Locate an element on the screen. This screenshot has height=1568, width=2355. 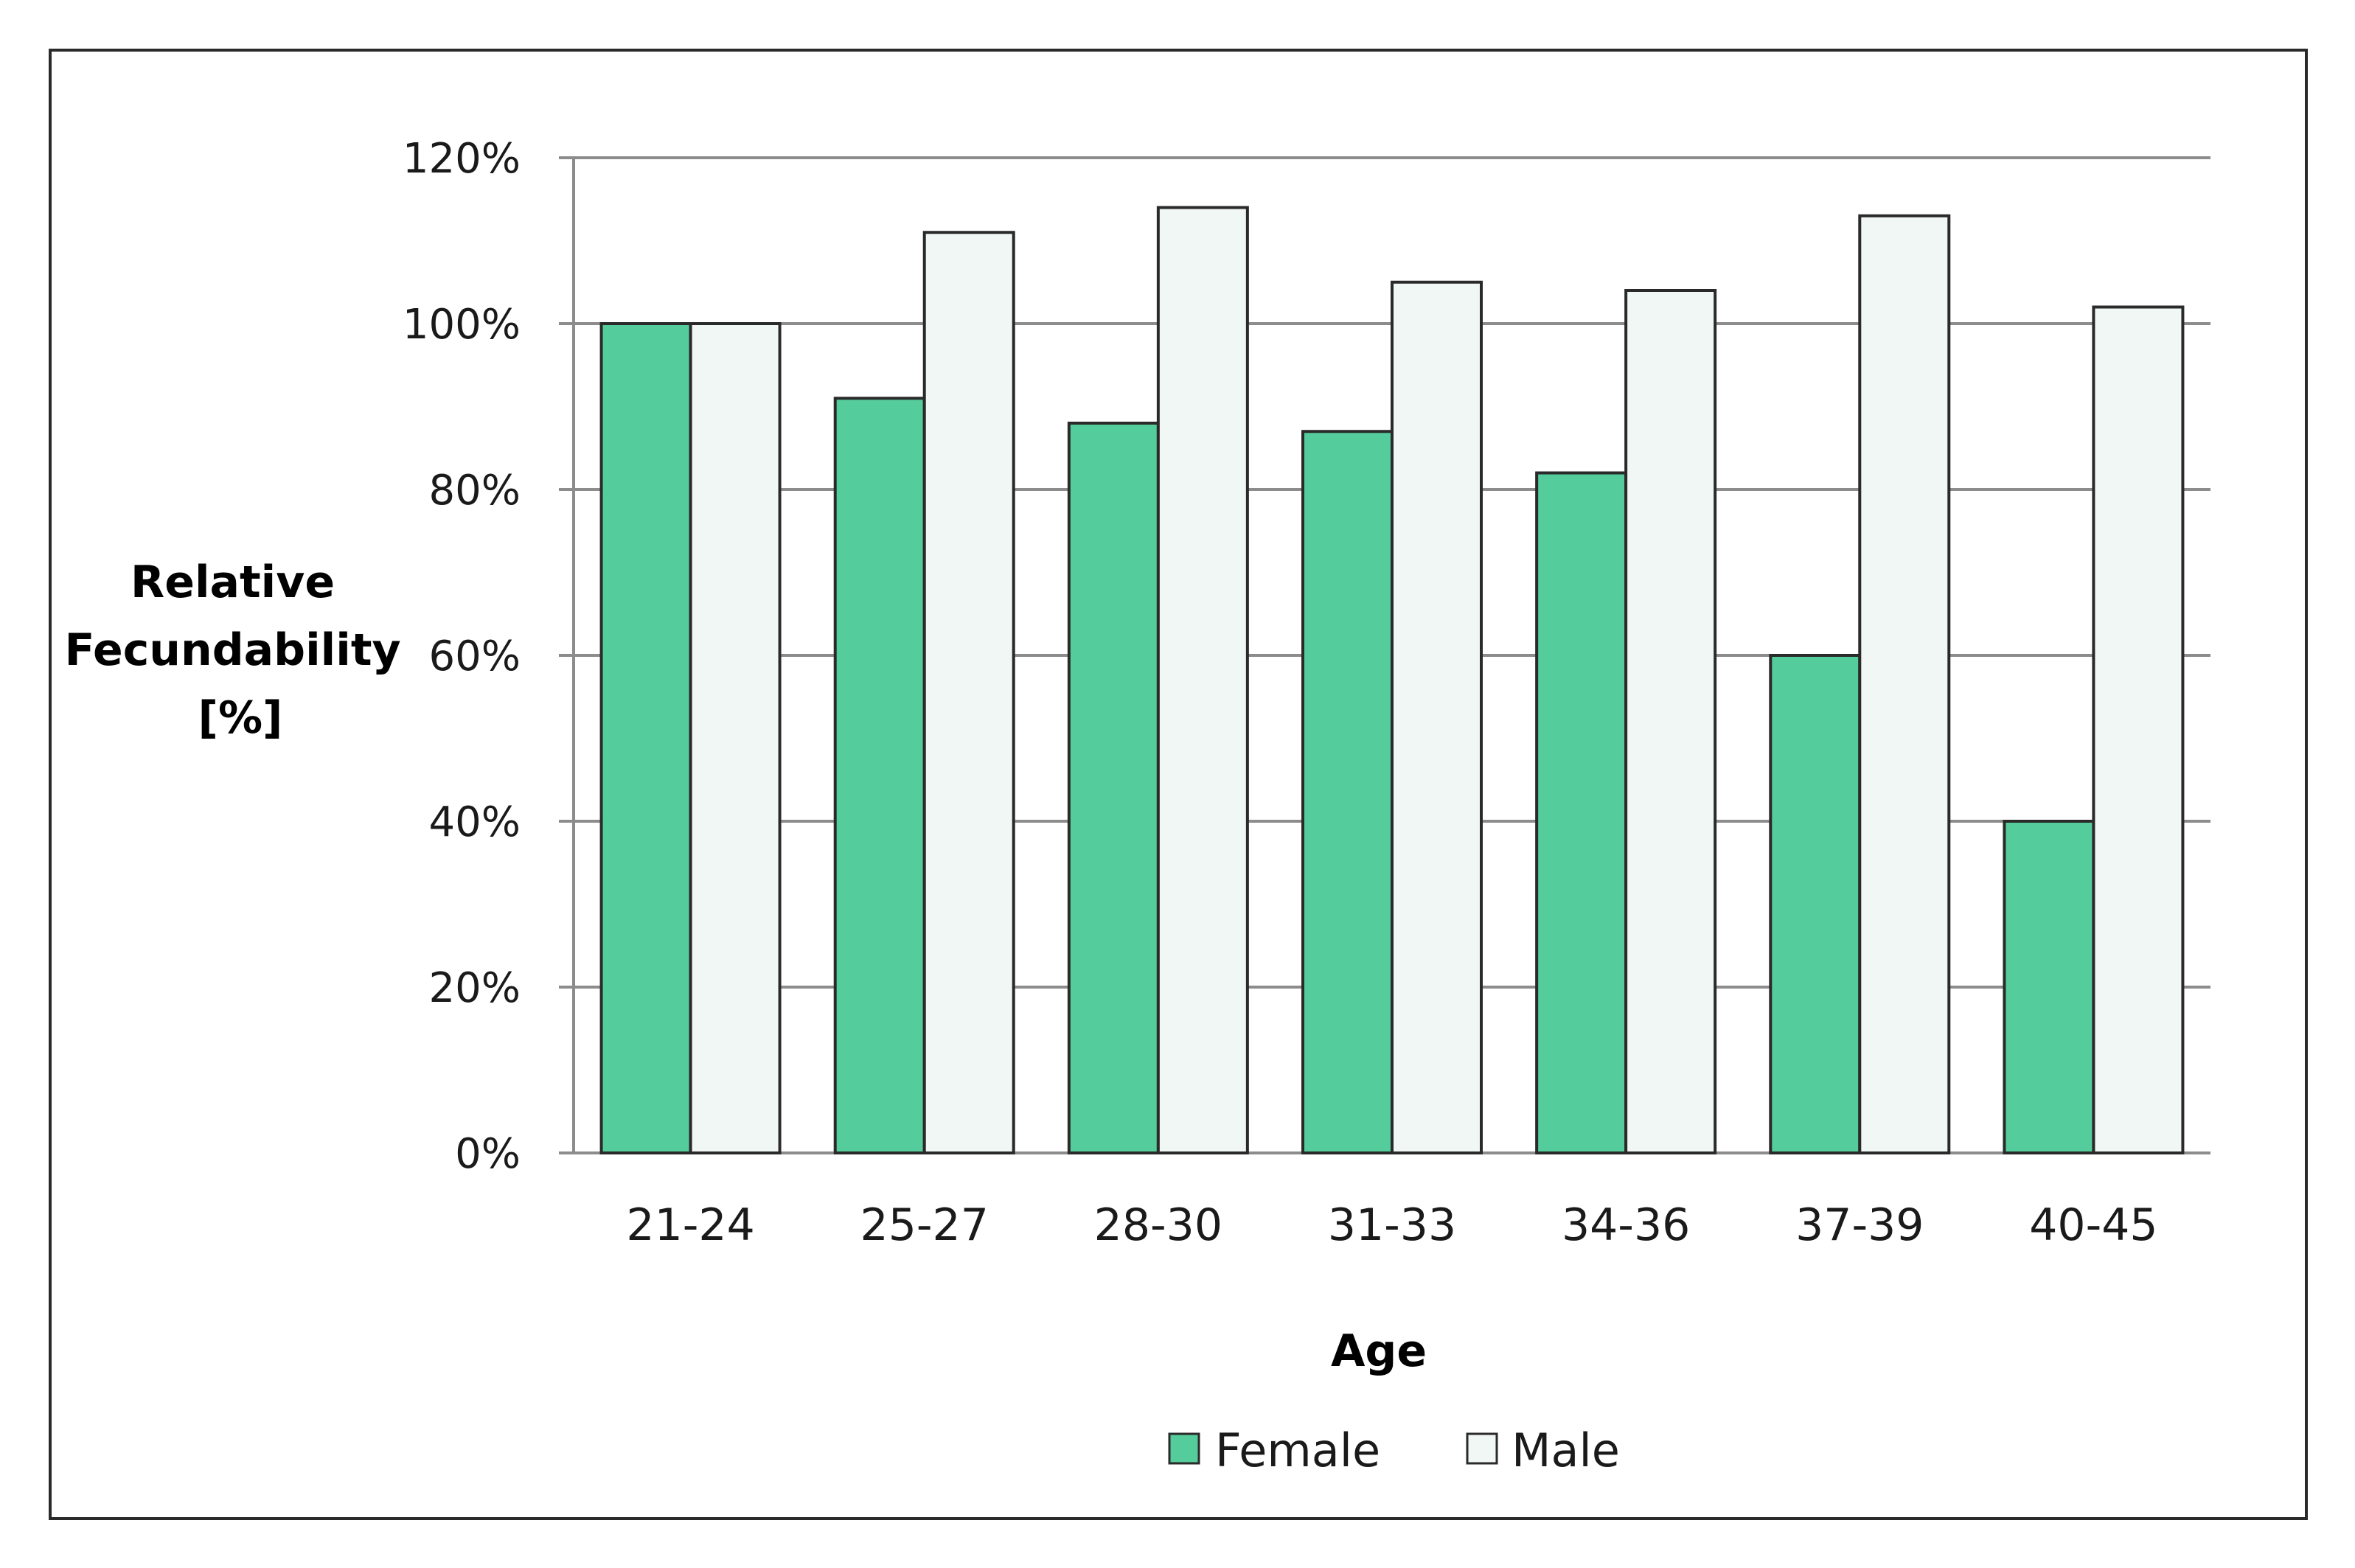
x-tick-label: 28-30 is located at coordinates (1158, 1225).